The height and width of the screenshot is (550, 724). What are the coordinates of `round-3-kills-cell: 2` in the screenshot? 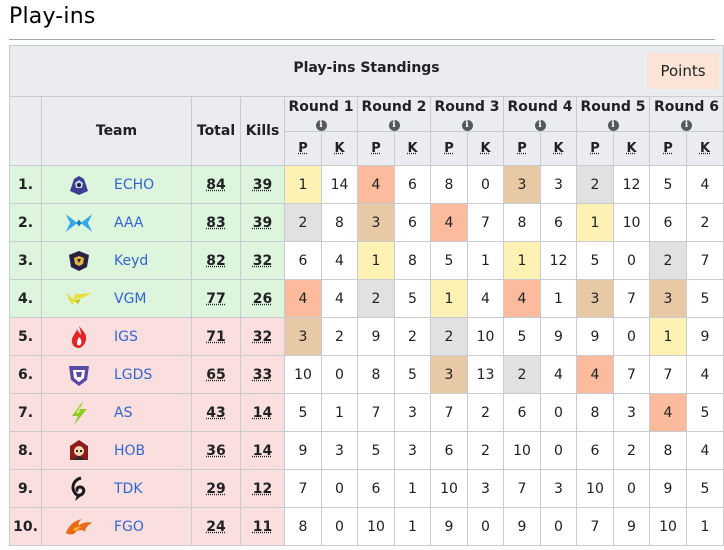 It's located at (485, 412).